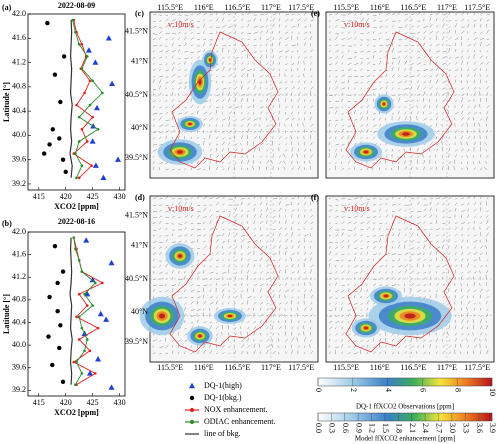 This screenshot has height=444, width=500. I want to click on legend-marker, so click(192, 385).